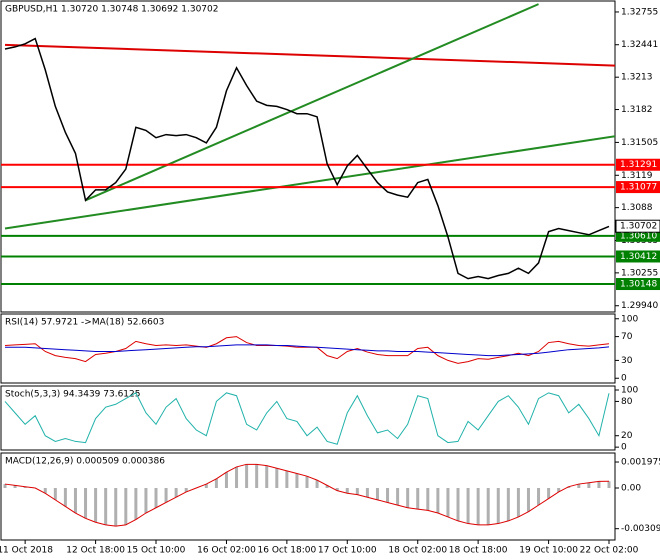  I want to click on y-tick-label: 0.001975, so click(640, 463).